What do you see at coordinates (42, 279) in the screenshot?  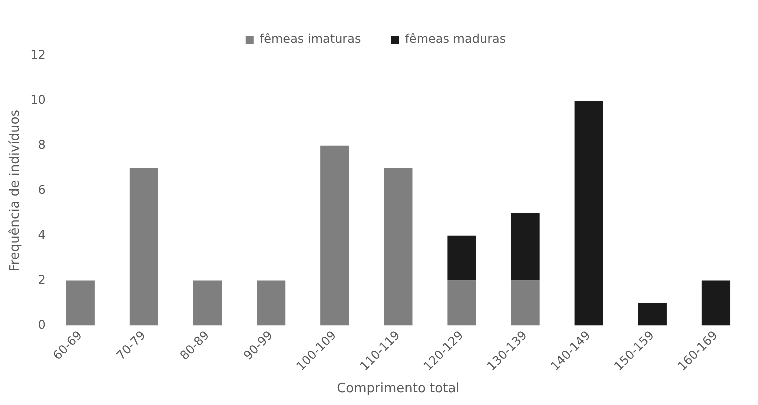 I see `y-tick-label: 2` at bounding box center [42, 279].